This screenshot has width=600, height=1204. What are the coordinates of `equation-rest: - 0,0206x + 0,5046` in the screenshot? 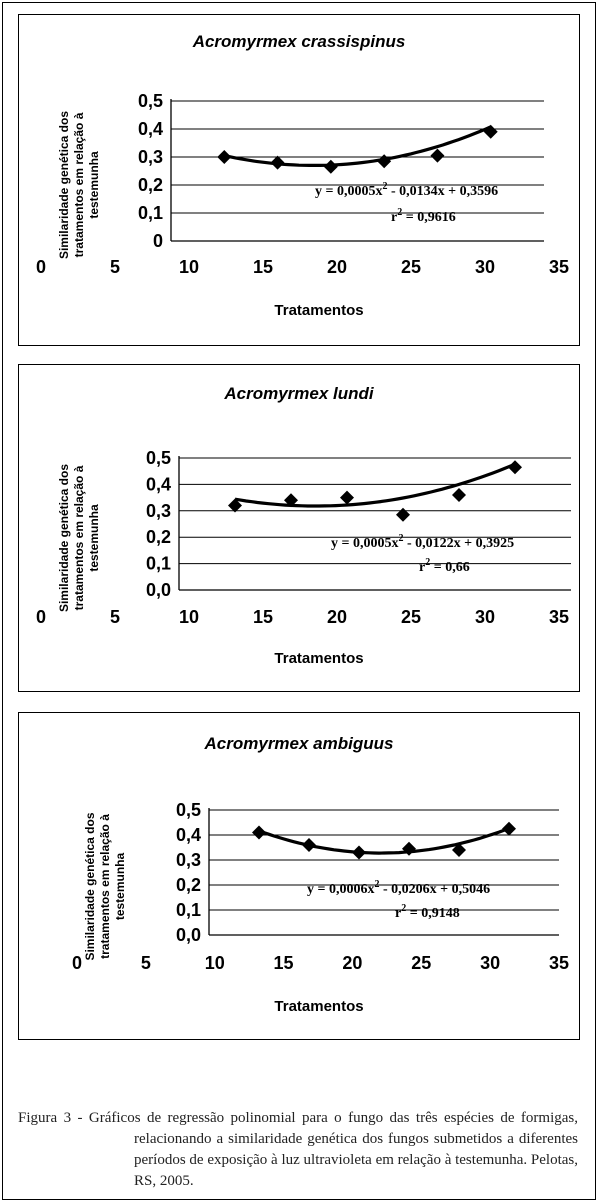 It's located at (434, 889).